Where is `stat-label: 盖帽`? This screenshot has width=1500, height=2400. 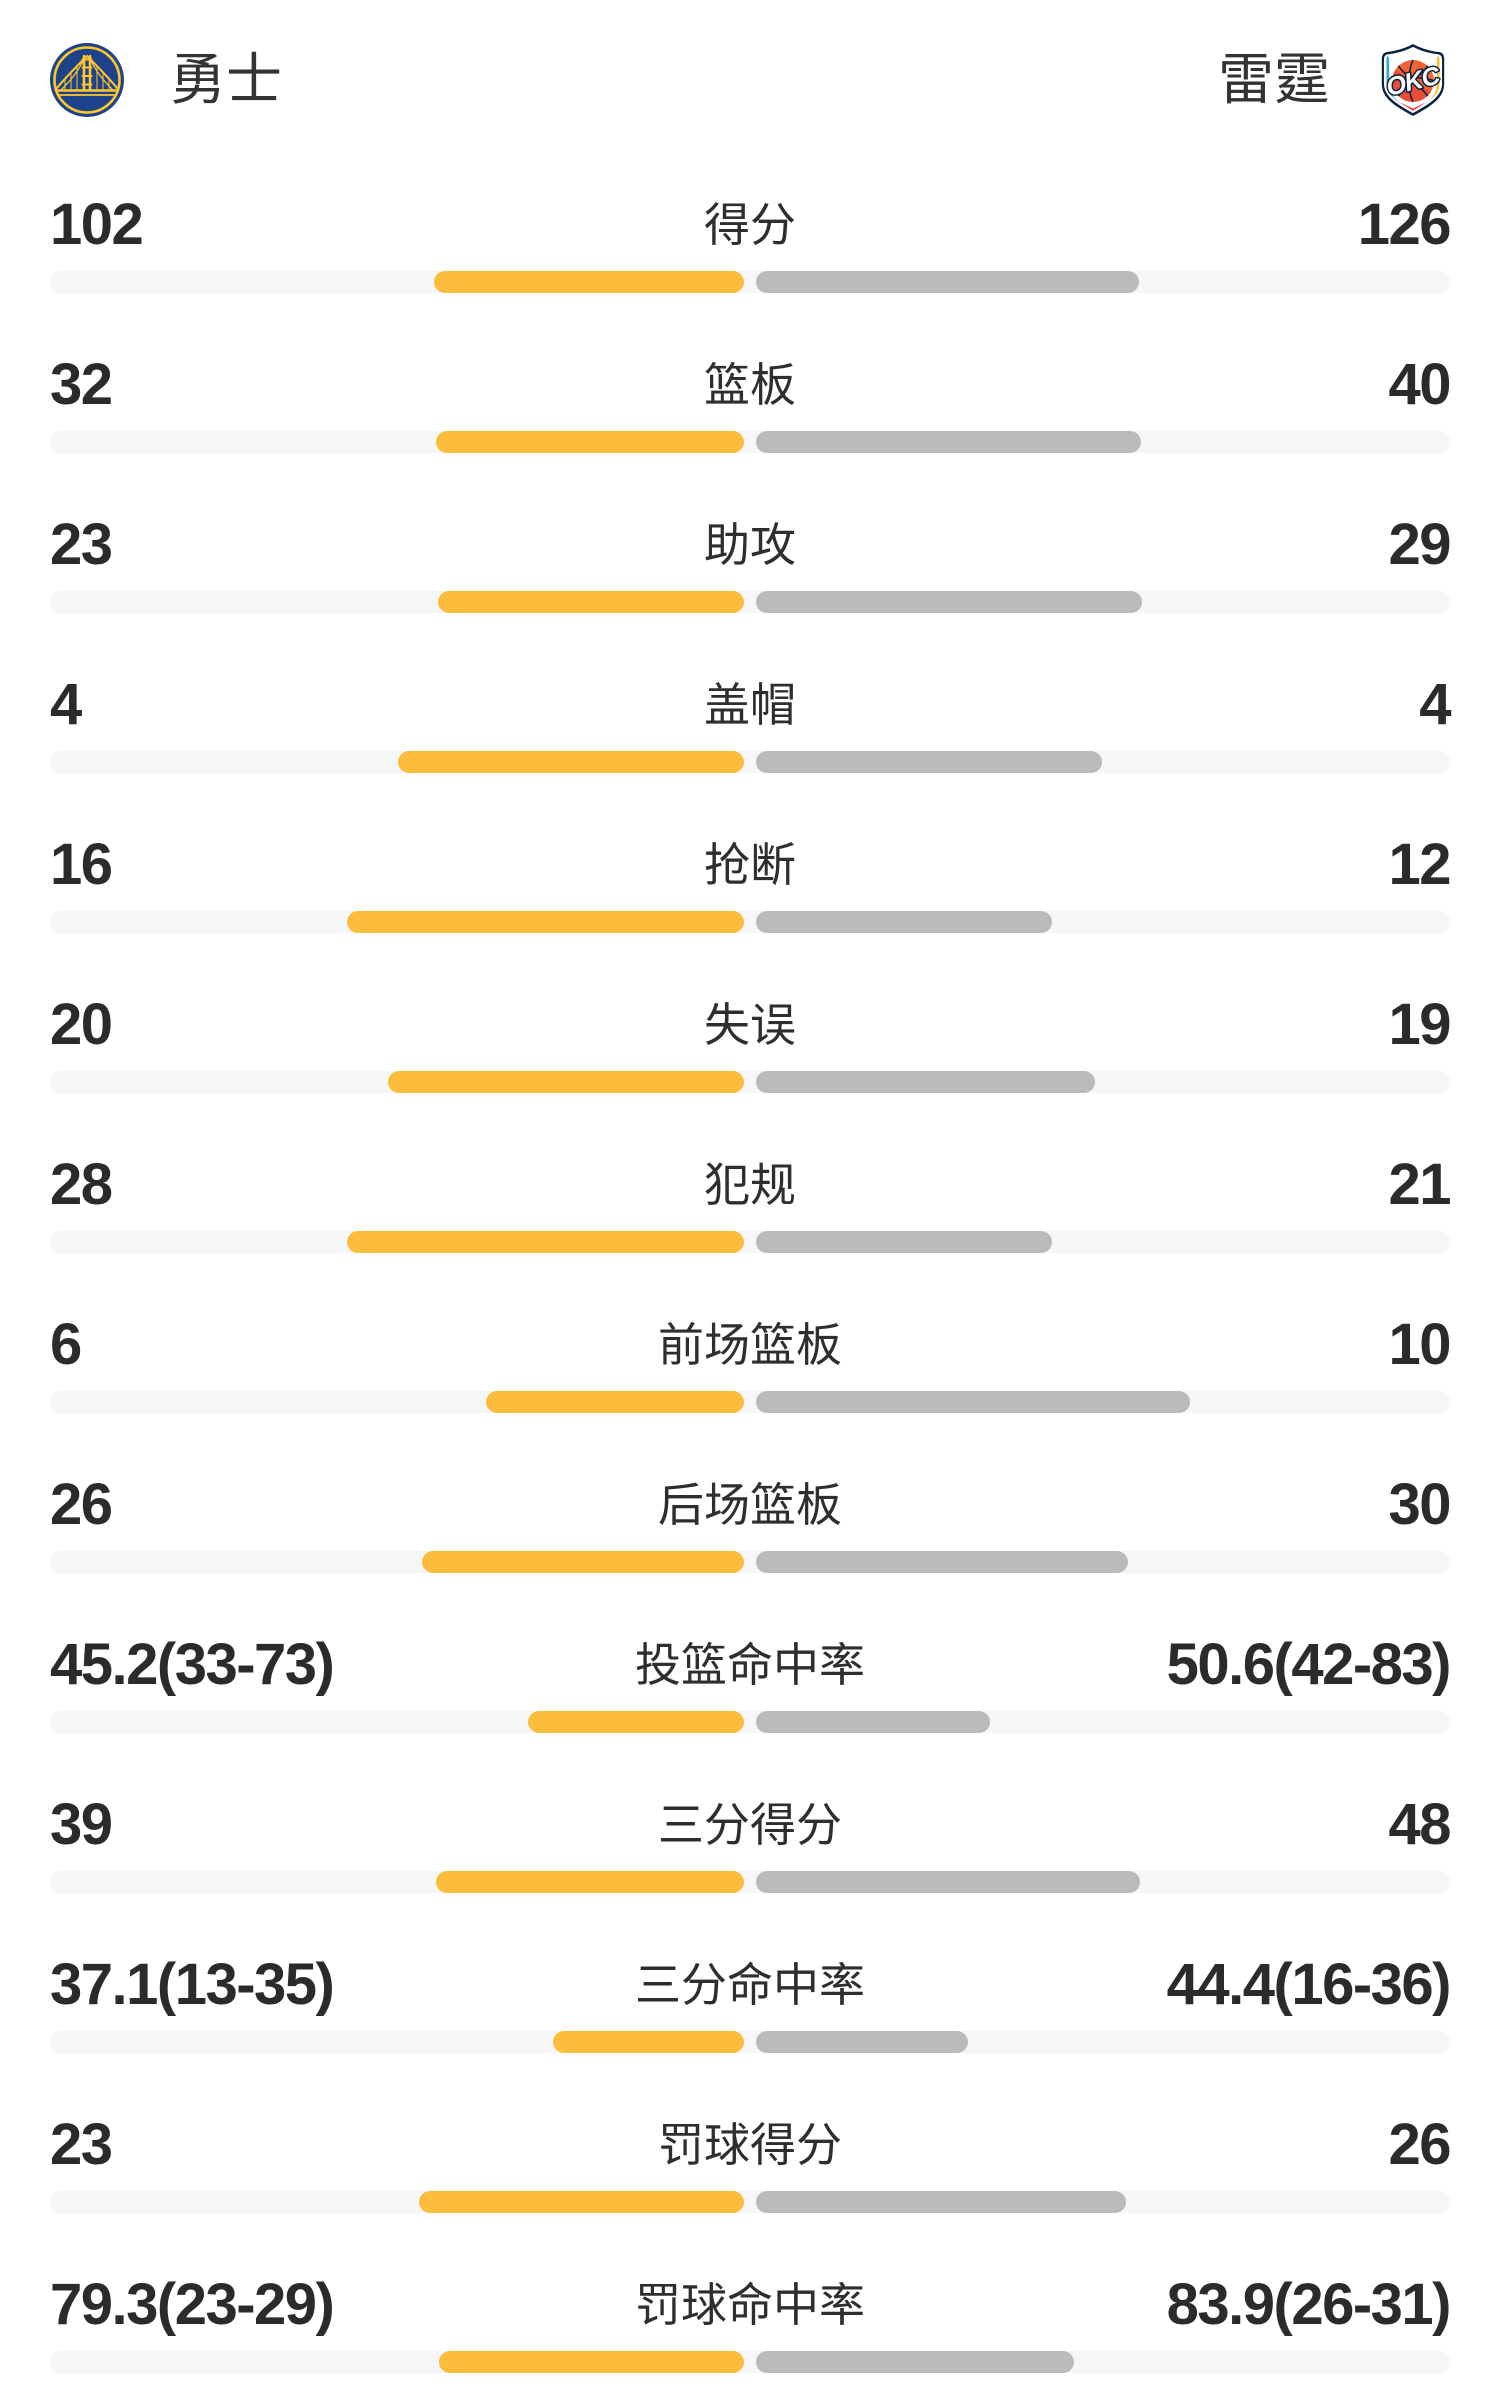
stat-label: 盖帽 is located at coordinates (750, 705).